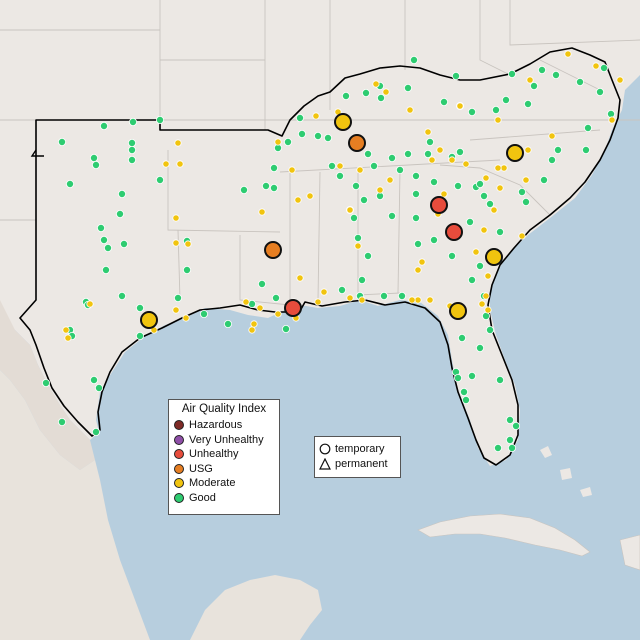 This screenshot has width=640, height=640. What do you see at coordinates (179, 497) in the screenshot?
I see `good-swatch-icon` at bounding box center [179, 497].